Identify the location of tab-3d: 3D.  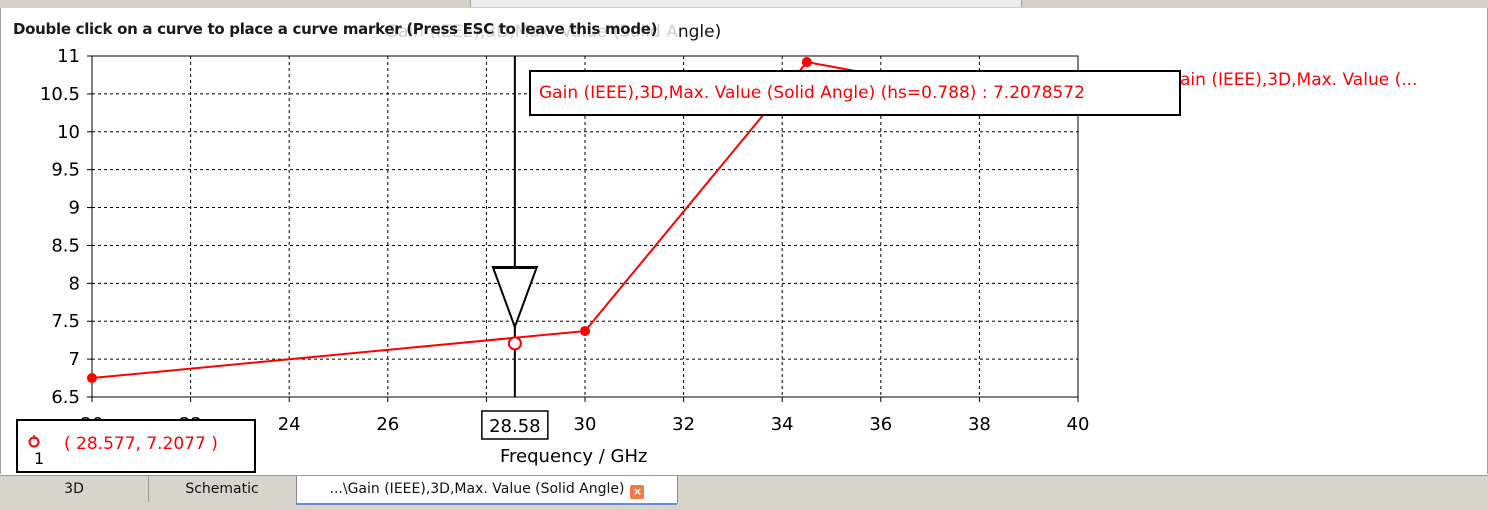
(74, 489).